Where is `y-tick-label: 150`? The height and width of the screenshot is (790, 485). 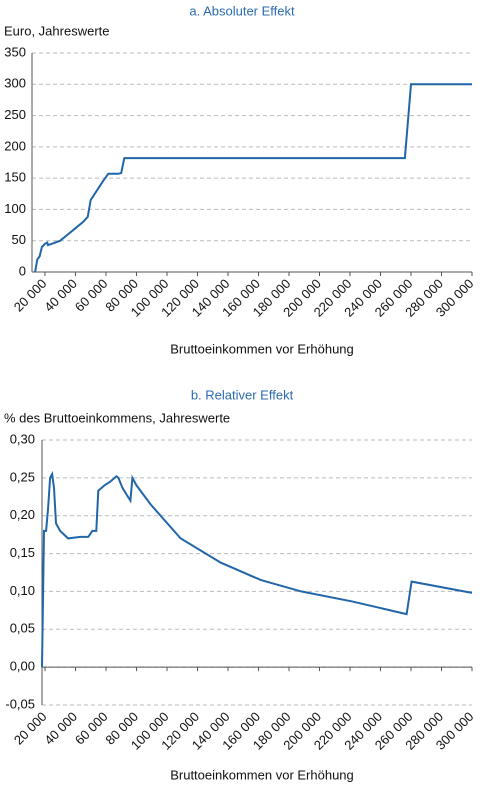
y-tick-label: 150 is located at coordinates (15, 177).